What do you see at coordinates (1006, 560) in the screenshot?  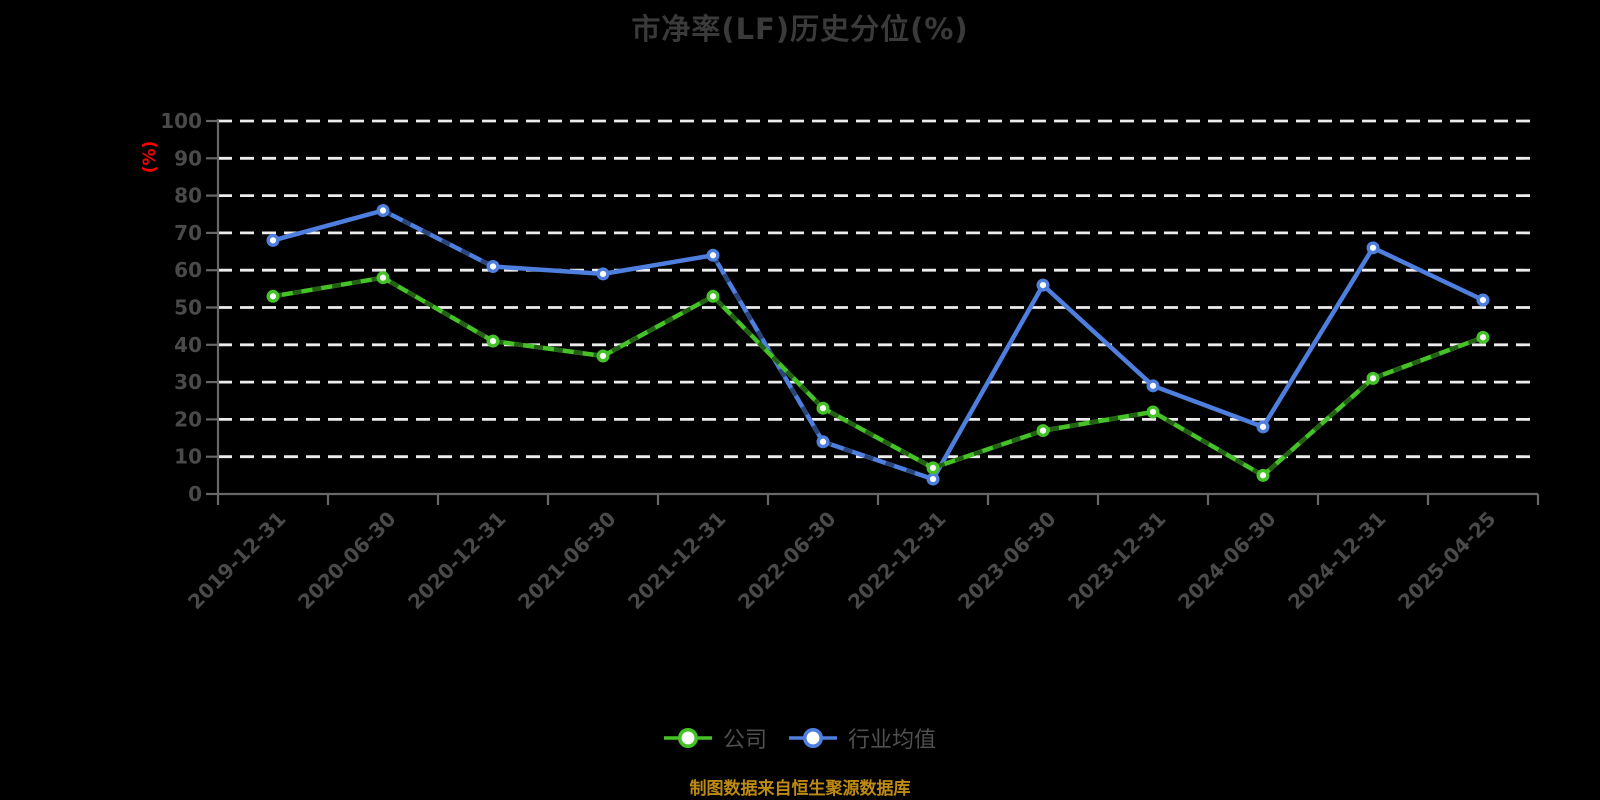 I see `x-tick-label: 2023-06-30` at bounding box center [1006, 560].